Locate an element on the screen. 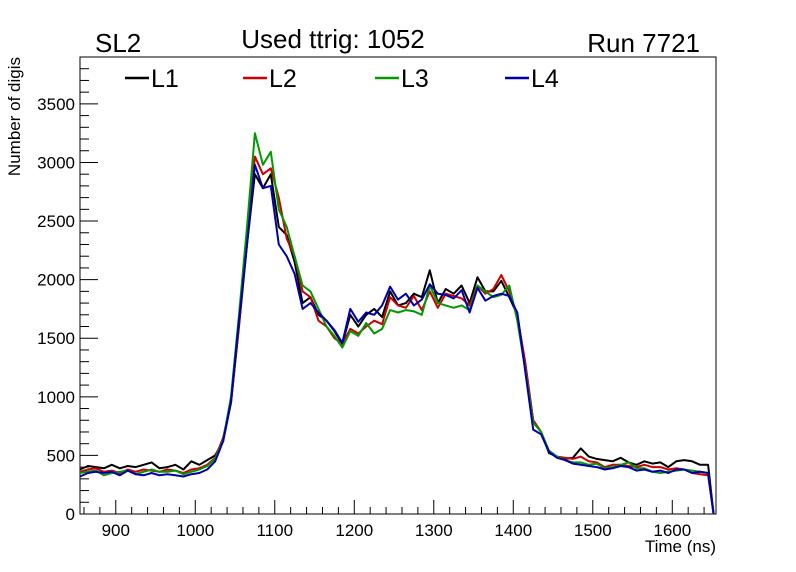 Image resolution: width=796 pixels, height=572 pixels. top-left-label: SL2 is located at coordinates (118, 43).